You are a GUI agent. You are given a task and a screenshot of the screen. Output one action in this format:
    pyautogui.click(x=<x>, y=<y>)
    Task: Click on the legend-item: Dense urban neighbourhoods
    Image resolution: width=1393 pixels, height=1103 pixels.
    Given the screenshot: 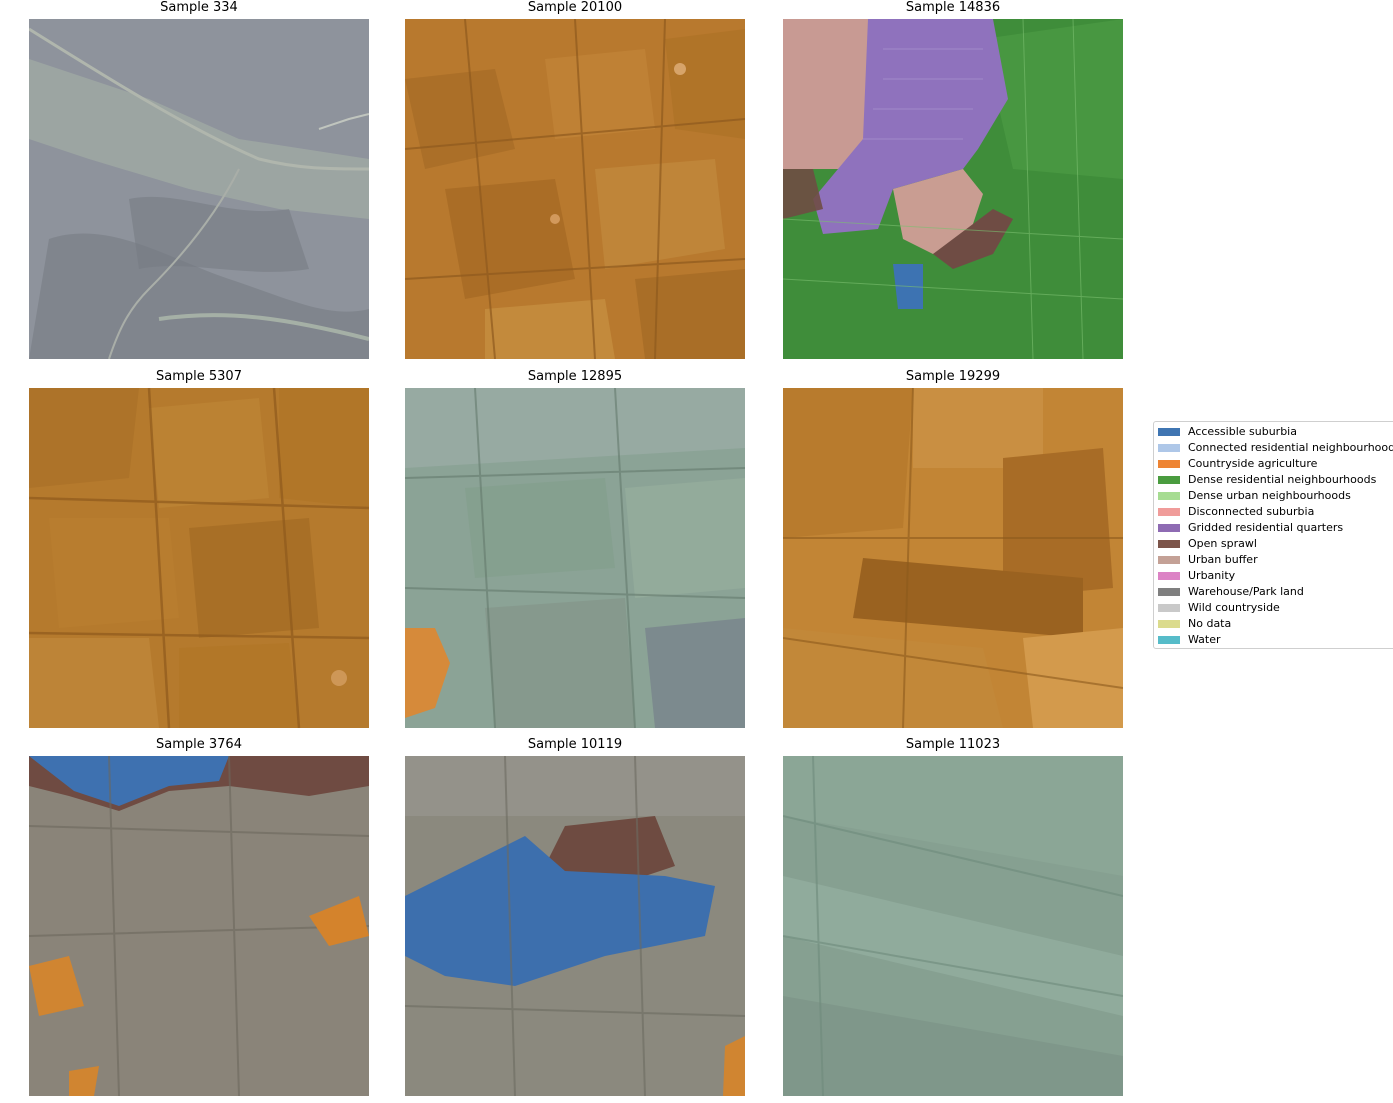 What is the action you would take?
    pyautogui.click(x=1254, y=496)
    